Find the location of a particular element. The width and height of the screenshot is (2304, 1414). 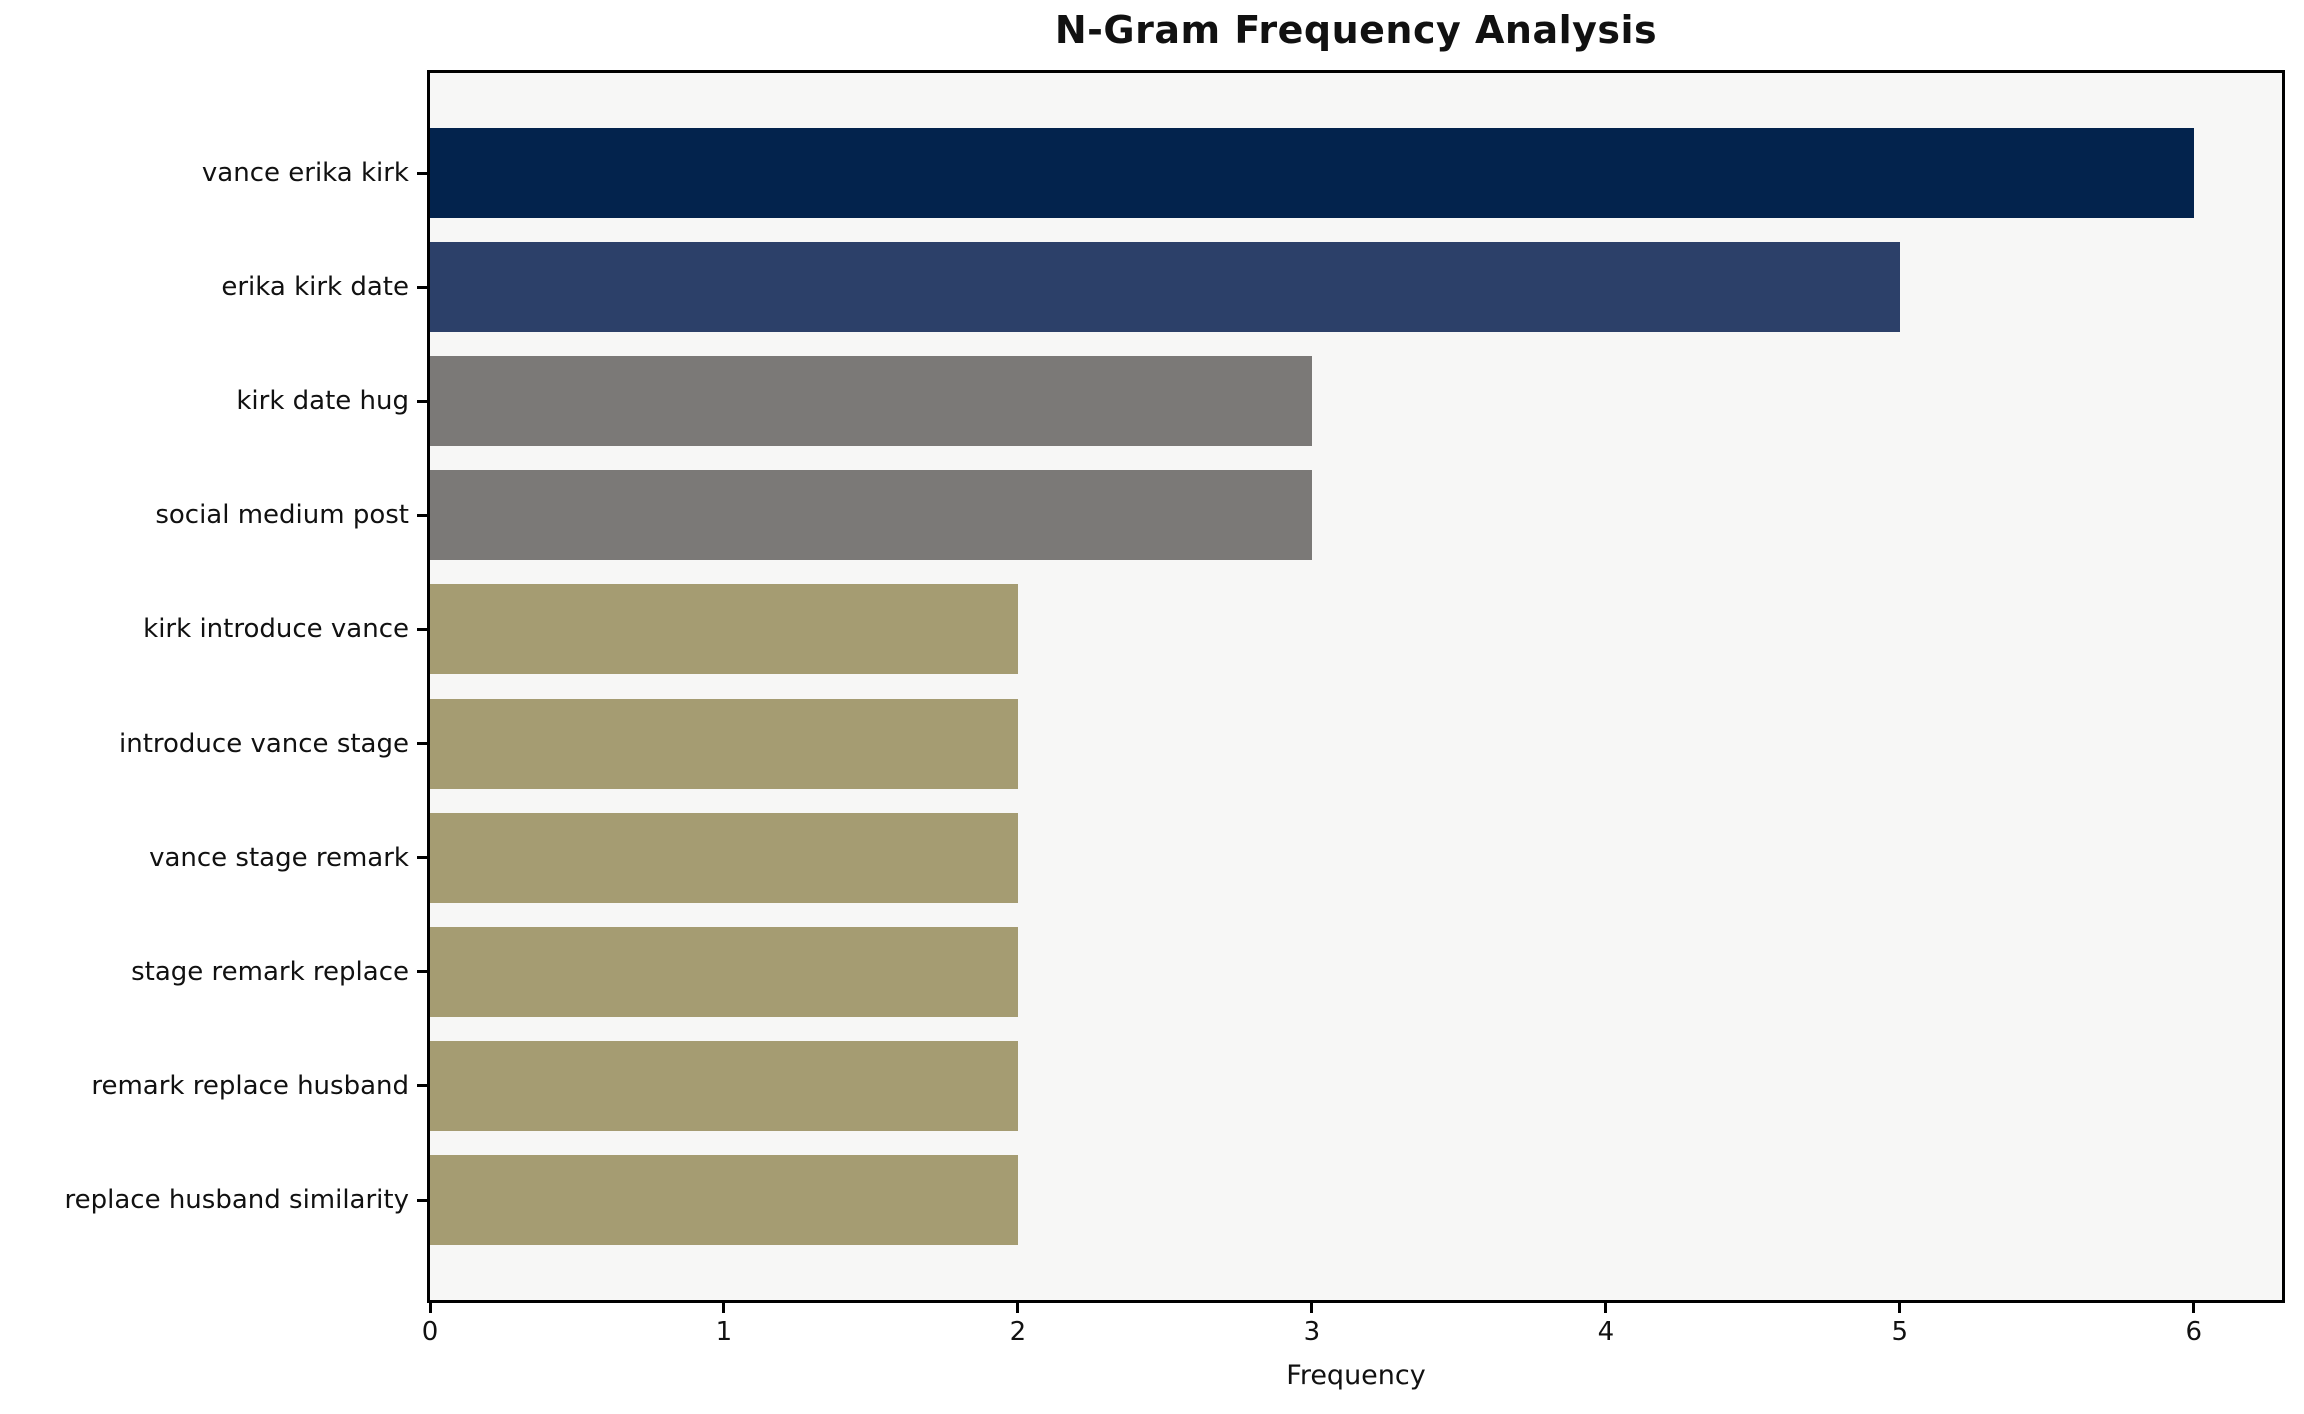

x-axis-label: Frequency is located at coordinates (1356, 1375).